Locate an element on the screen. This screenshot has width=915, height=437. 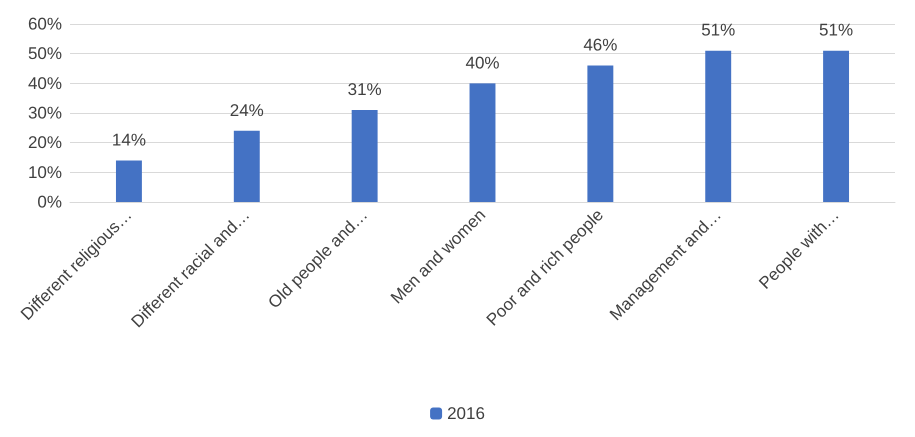
data-label: 31% is located at coordinates (365, 90).